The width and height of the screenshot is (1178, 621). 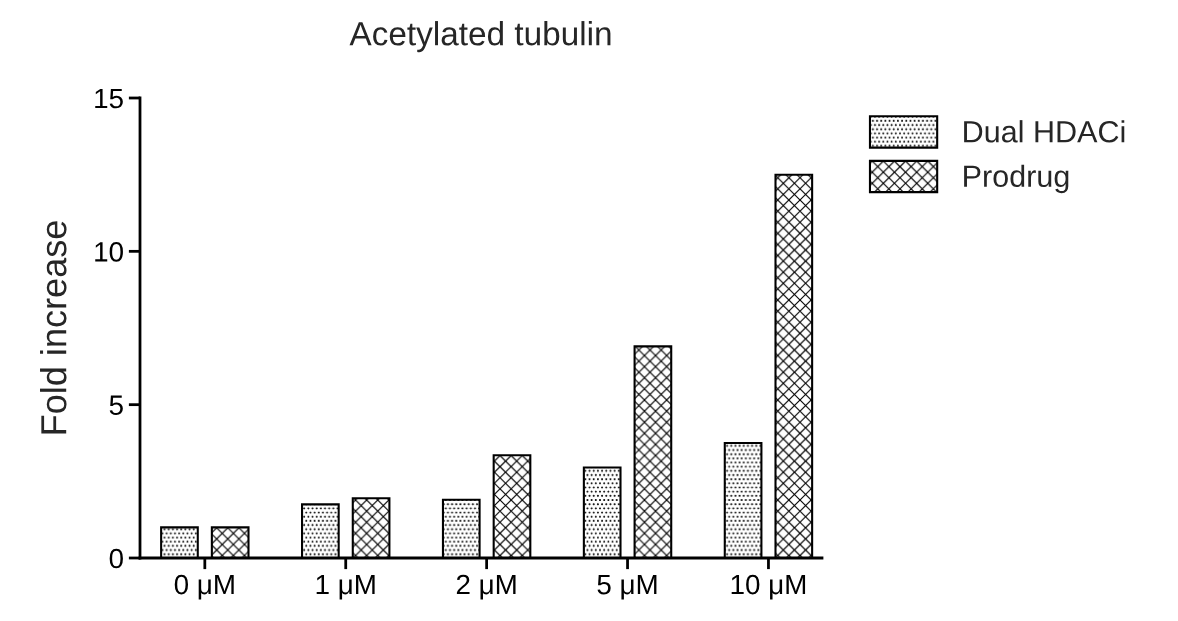 I want to click on y-tick-label: 0, so click(x=116, y=558).